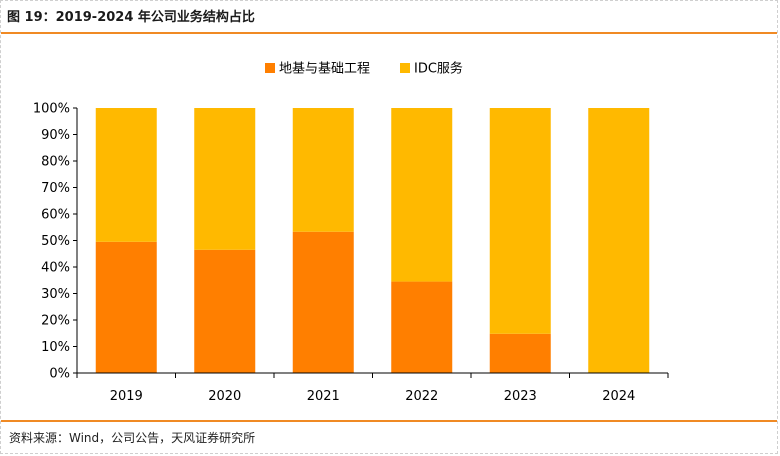  I want to click on x-tick-label: 2022, so click(421, 396).